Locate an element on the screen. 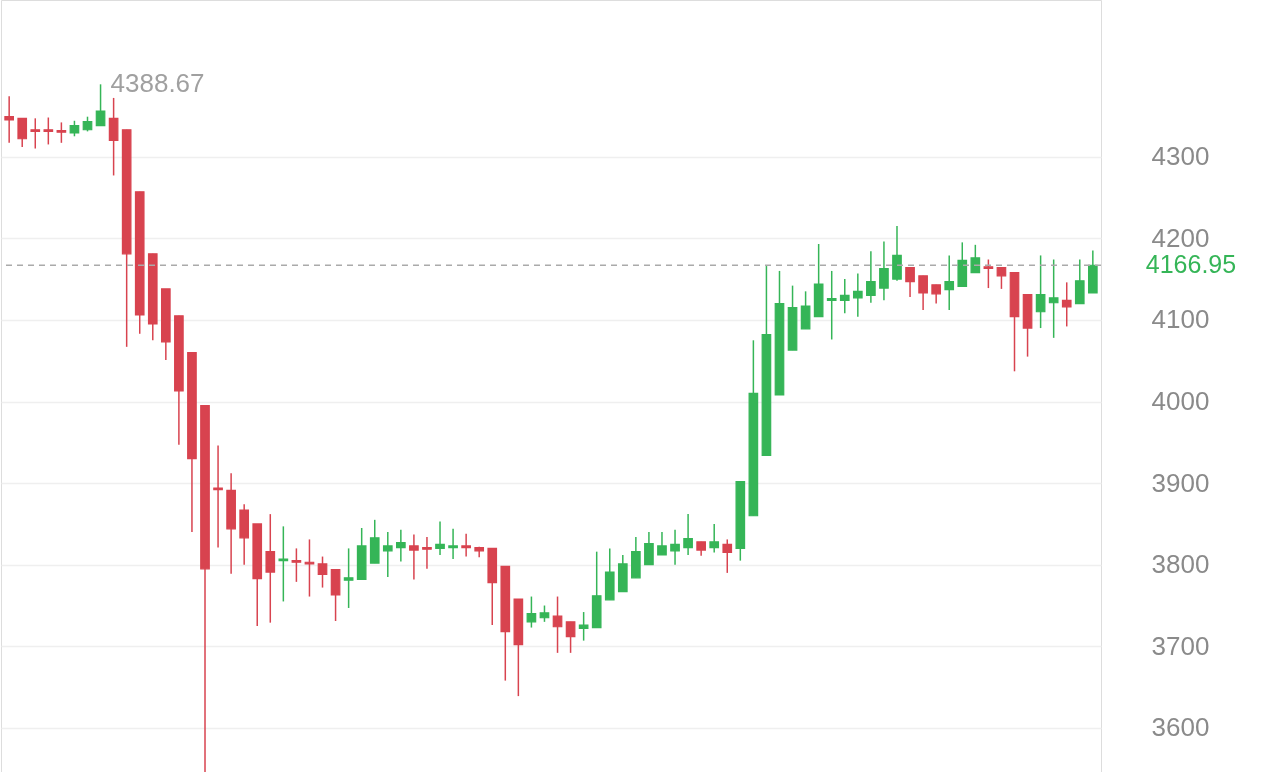 This screenshot has width=1280, height=772. annotation: 4388.67 is located at coordinates (157, 83).